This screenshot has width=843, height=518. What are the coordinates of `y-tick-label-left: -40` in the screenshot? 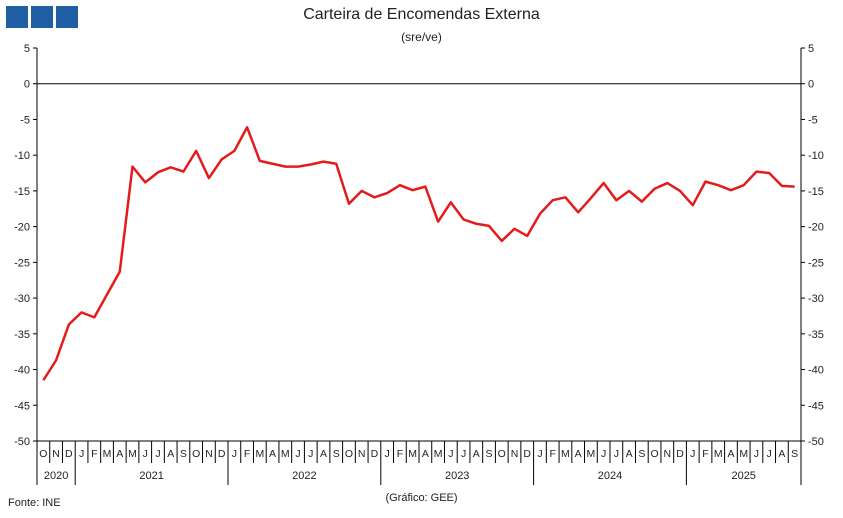 It's located at (22, 371).